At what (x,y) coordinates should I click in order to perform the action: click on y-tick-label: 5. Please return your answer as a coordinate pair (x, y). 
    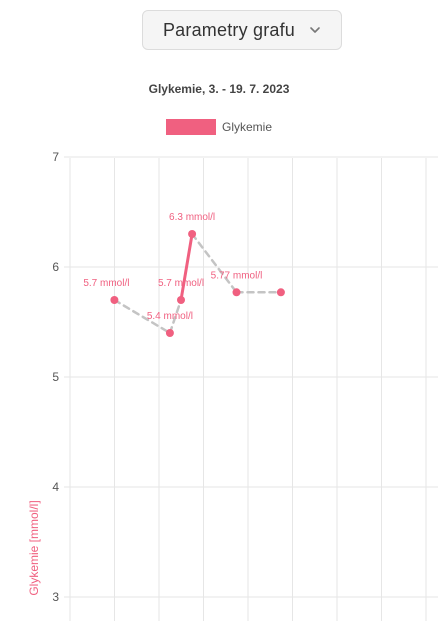
    Looking at the image, I should click on (55, 377).